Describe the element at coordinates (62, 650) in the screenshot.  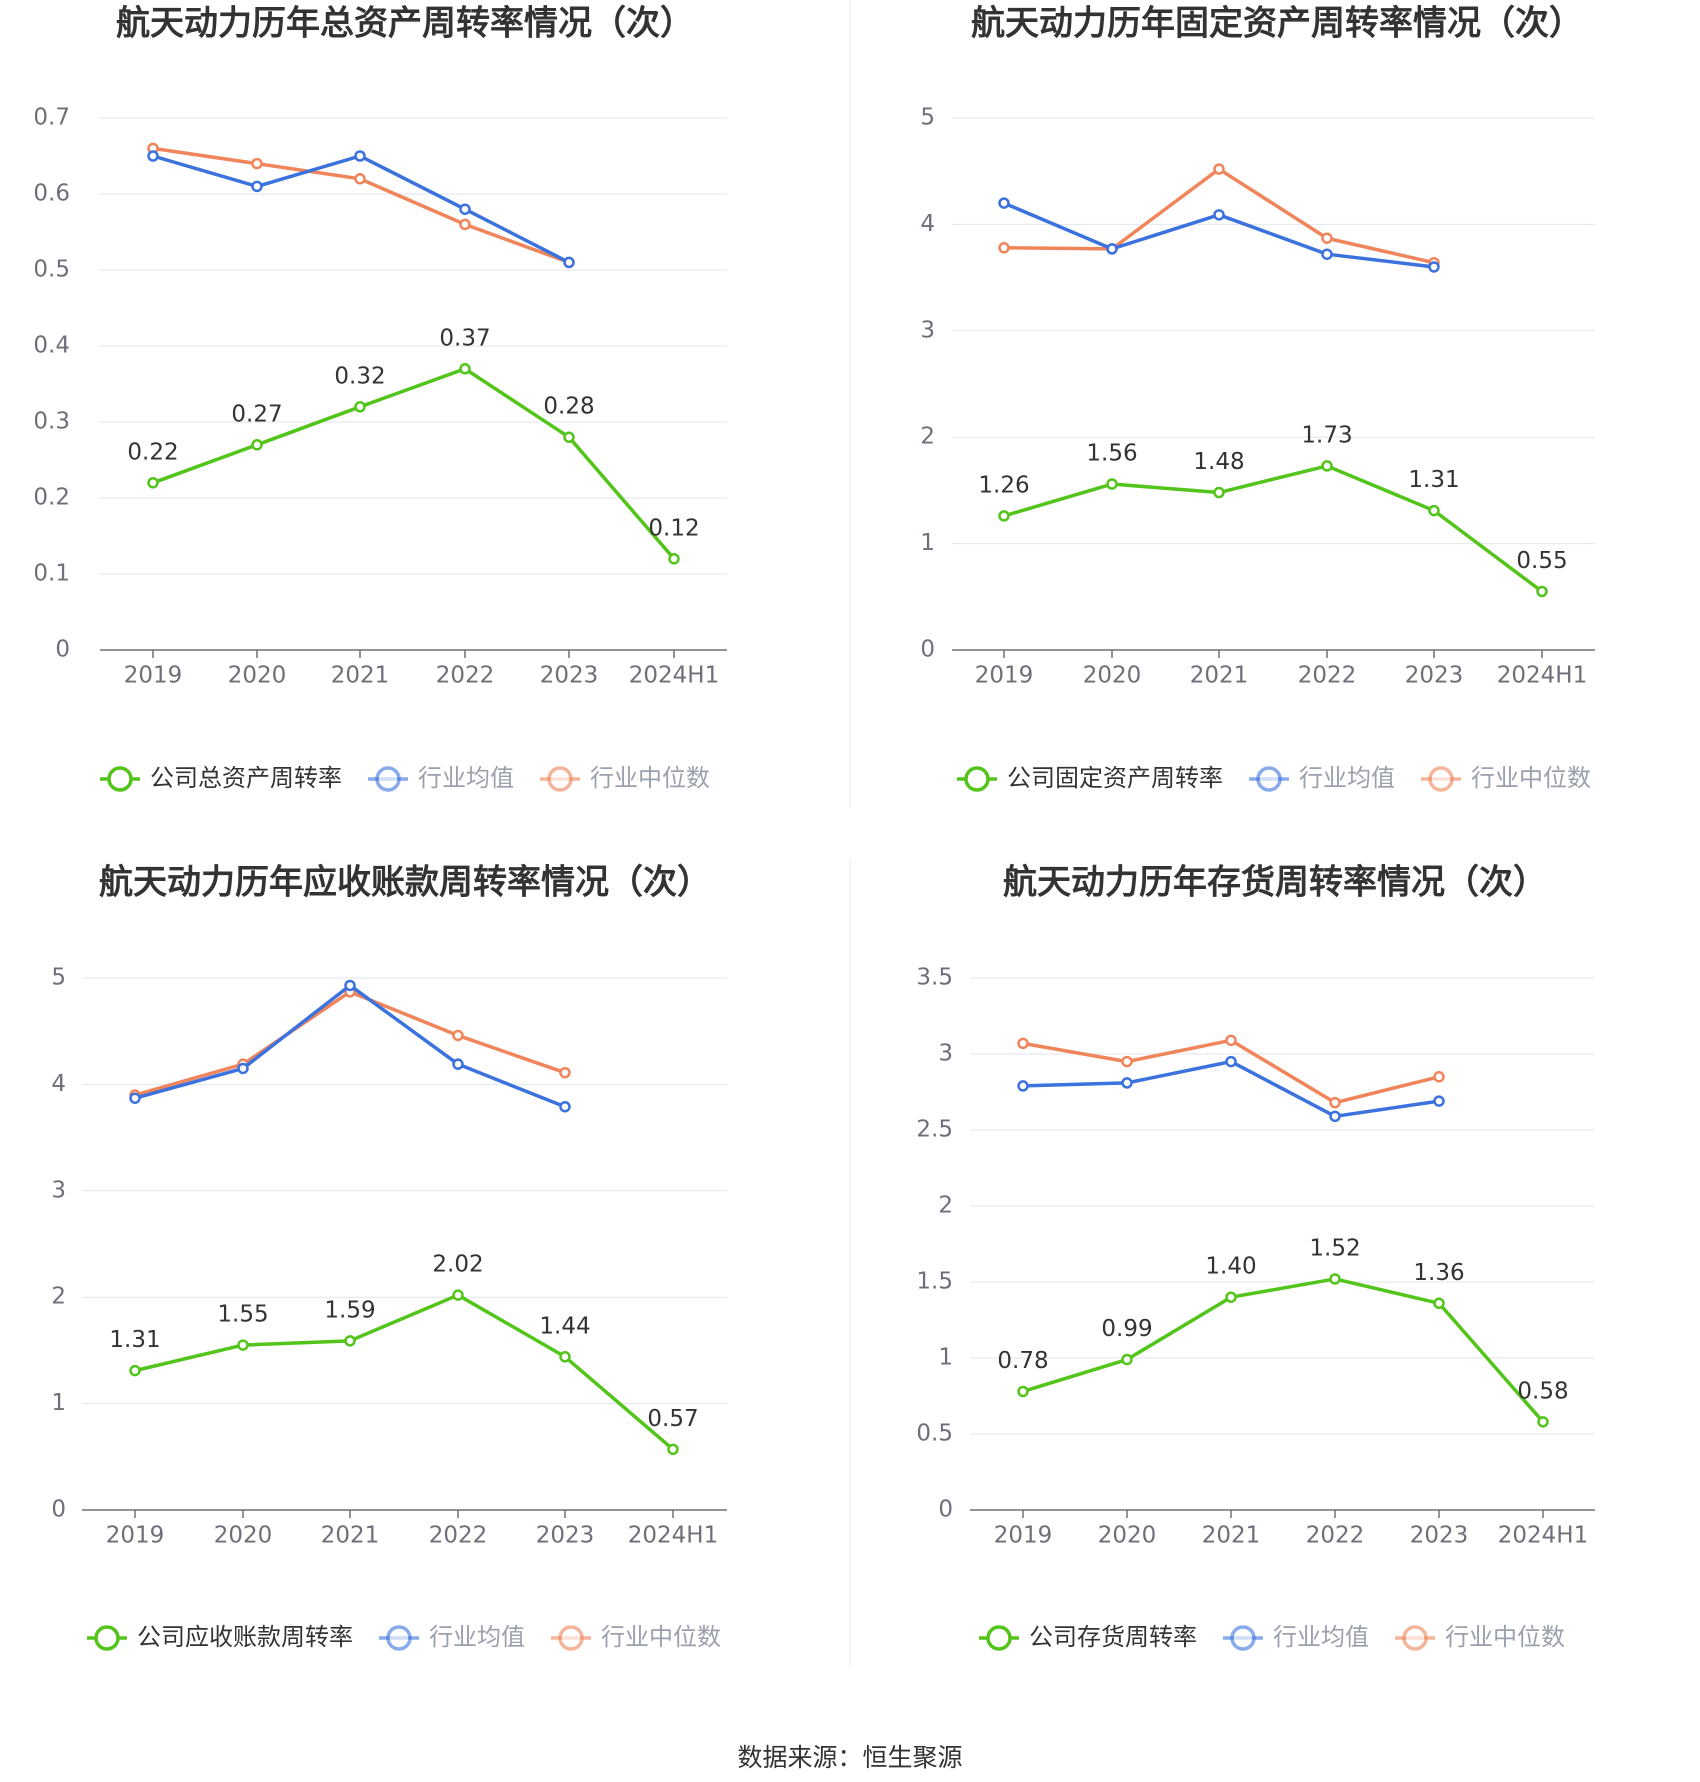
I see `chart1-y-tick-label: 0` at that location.